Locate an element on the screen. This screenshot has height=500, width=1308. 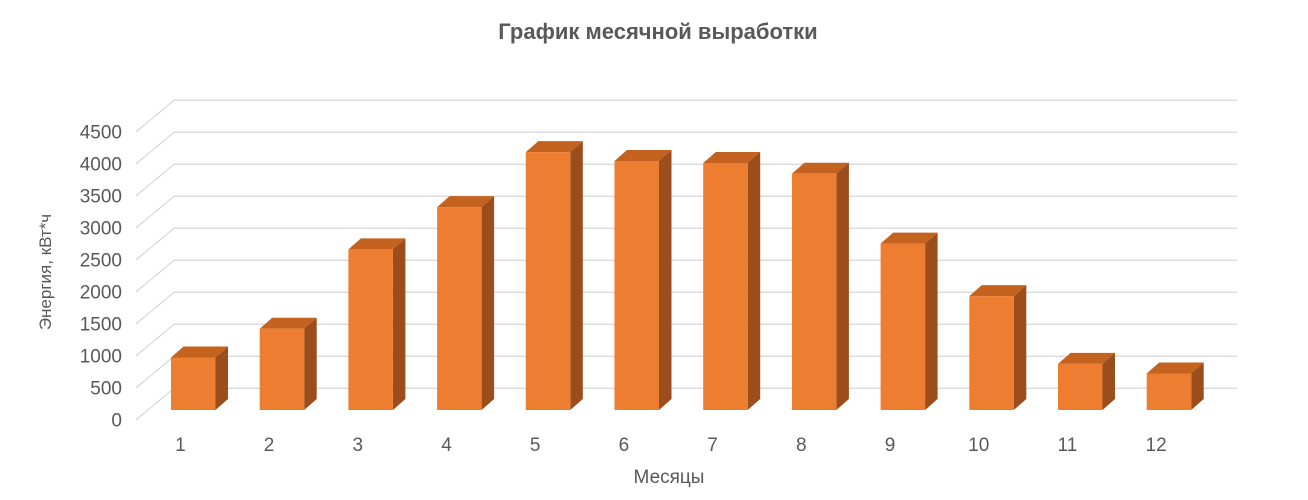
bar-9-top is located at coordinates (909, 238).